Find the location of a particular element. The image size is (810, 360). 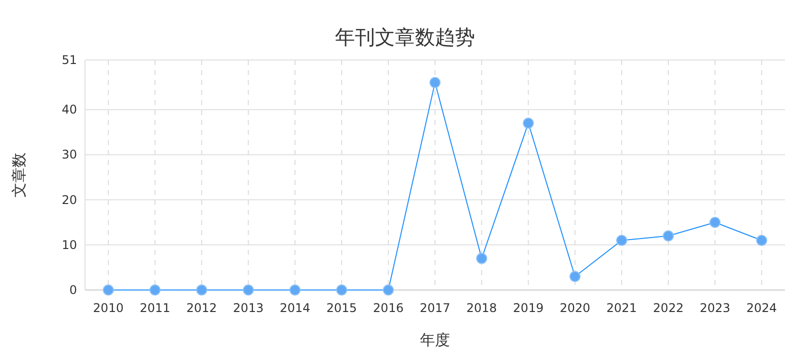

x-tick-label: 2012 is located at coordinates (201, 308).